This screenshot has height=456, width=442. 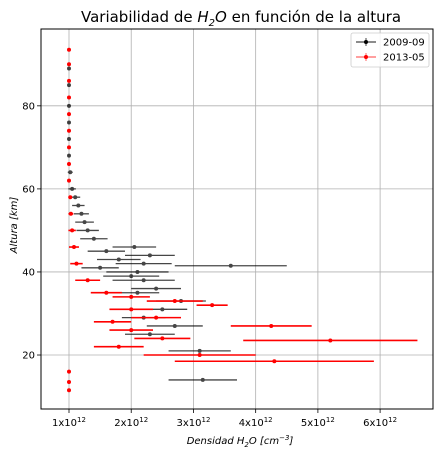 I want to click on y-axis: 20 40 60 80, so click(x=31, y=231).